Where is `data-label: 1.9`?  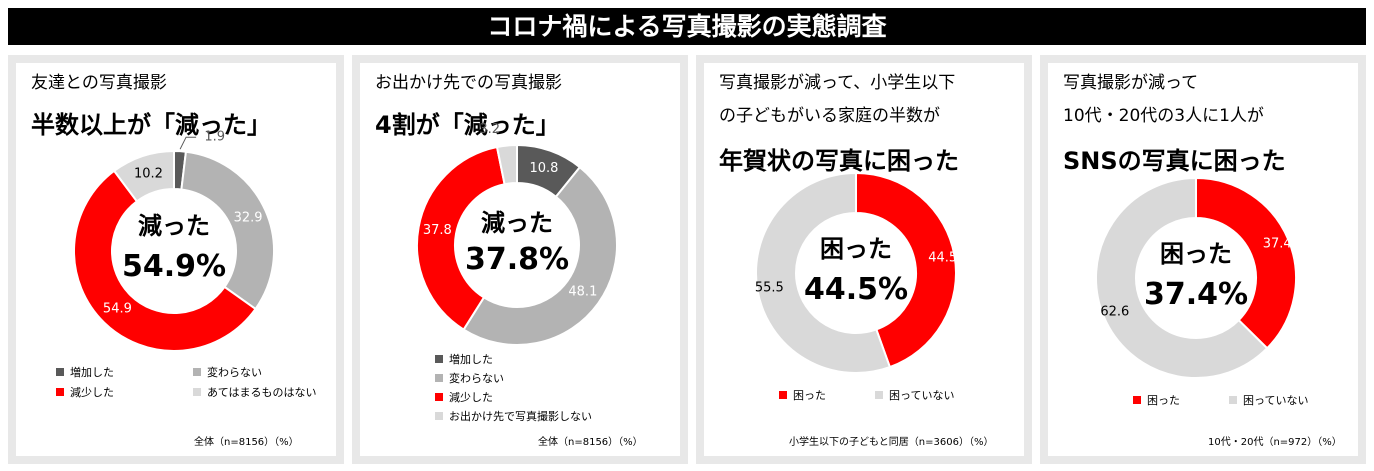 data-label: 1.9 is located at coordinates (214, 137).